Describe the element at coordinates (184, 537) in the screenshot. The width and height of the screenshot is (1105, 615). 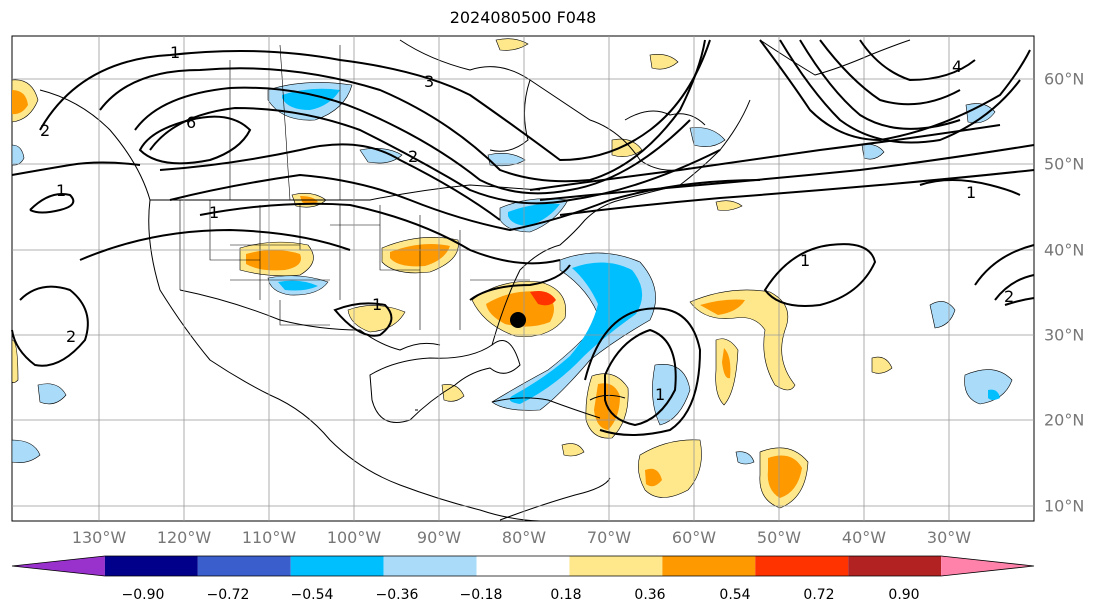
I see `lon-label: 120°W` at that location.